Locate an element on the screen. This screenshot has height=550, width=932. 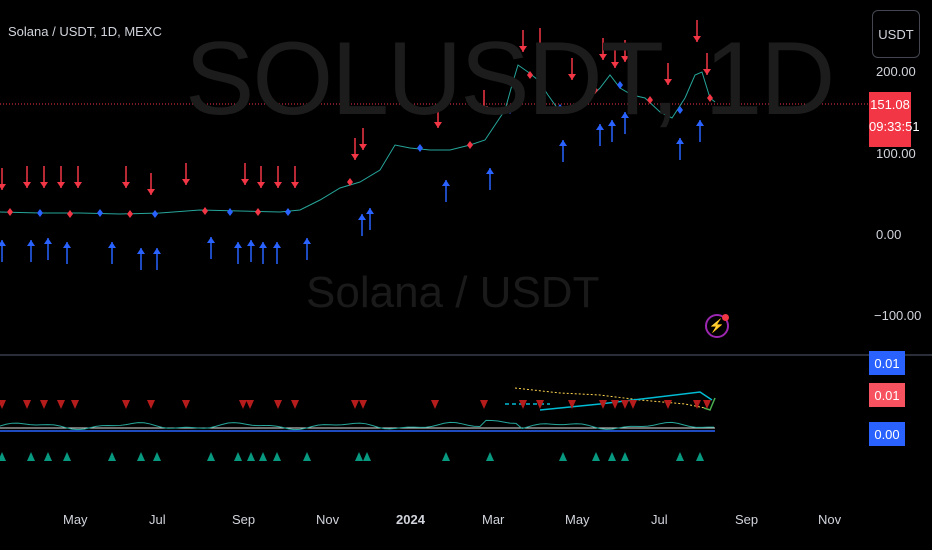
time-axis-label: 2024 is located at coordinates (410, 519).